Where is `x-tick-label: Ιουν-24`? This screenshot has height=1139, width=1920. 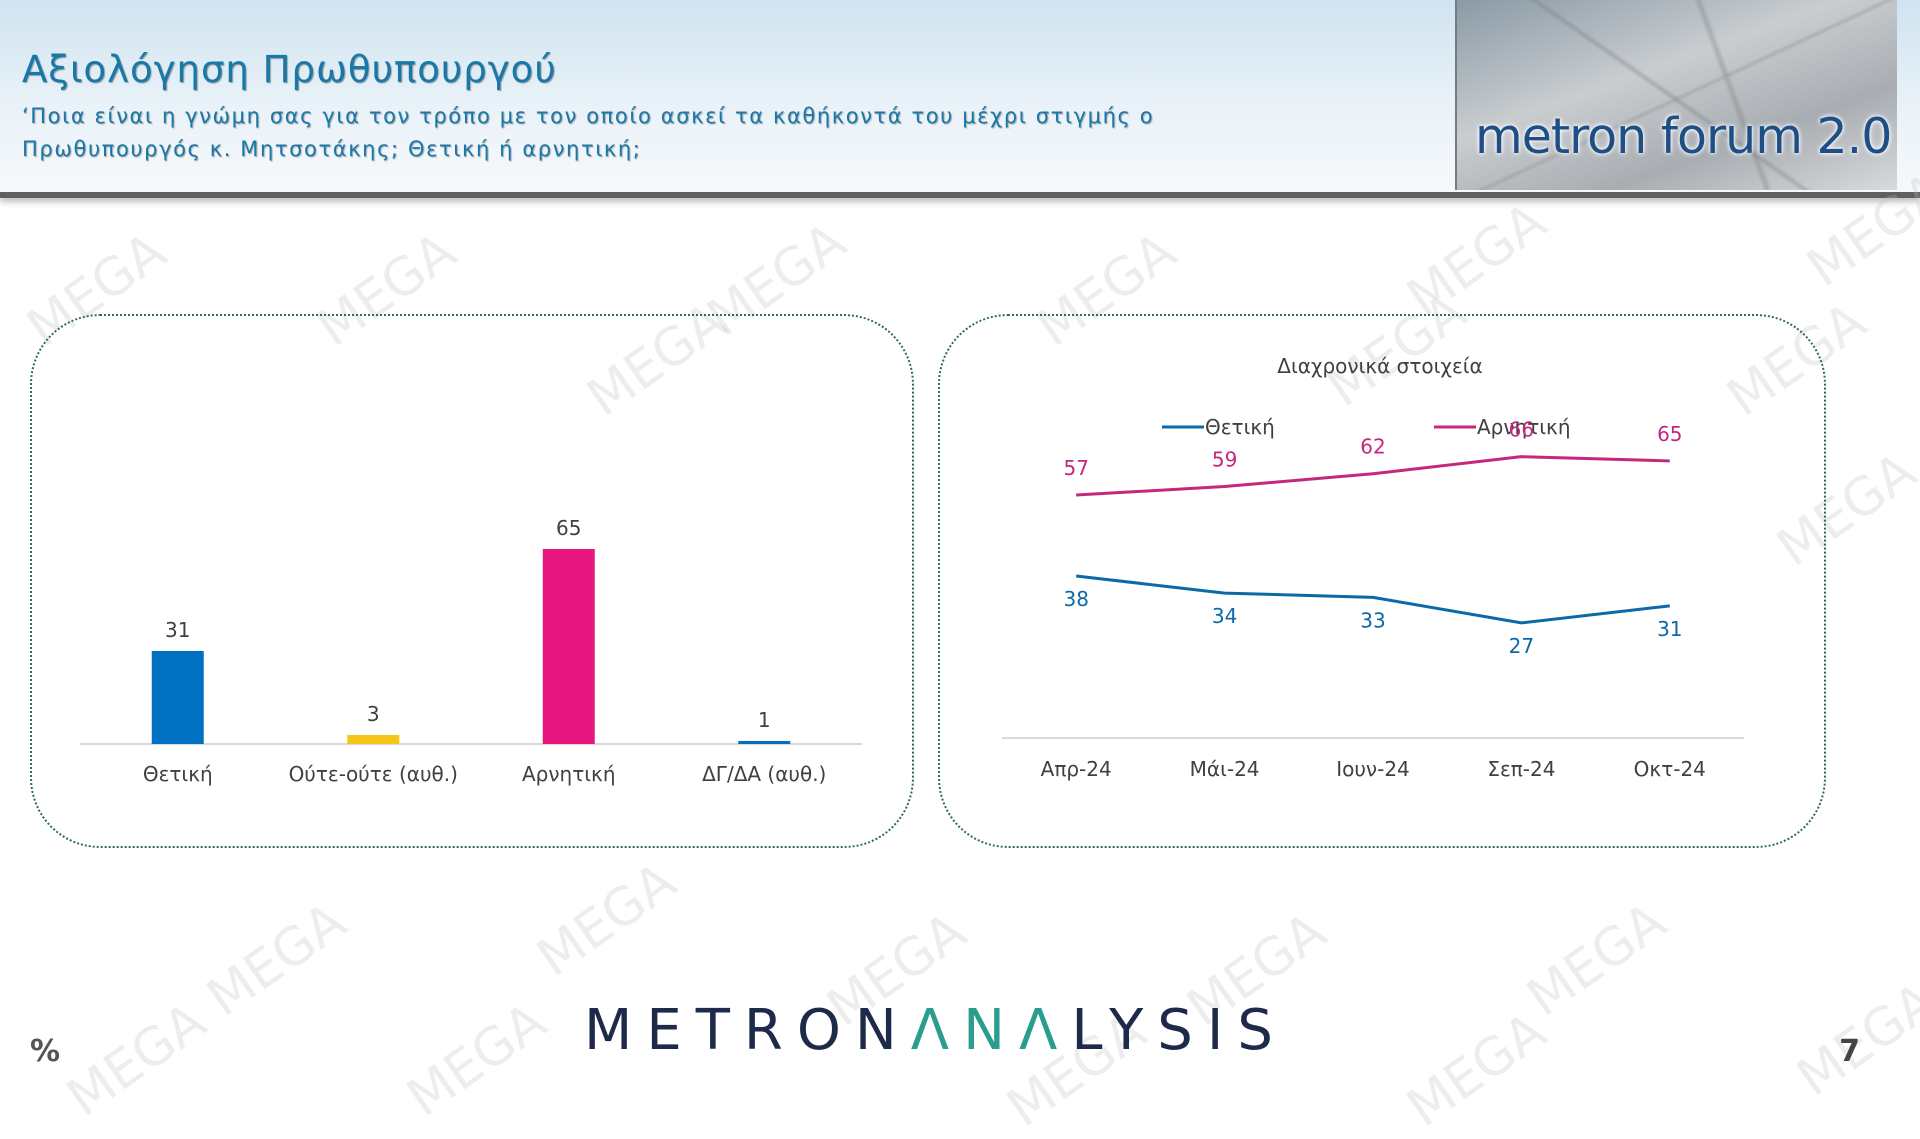 x-tick-label: Ιουν-24 is located at coordinates (1373, 769).